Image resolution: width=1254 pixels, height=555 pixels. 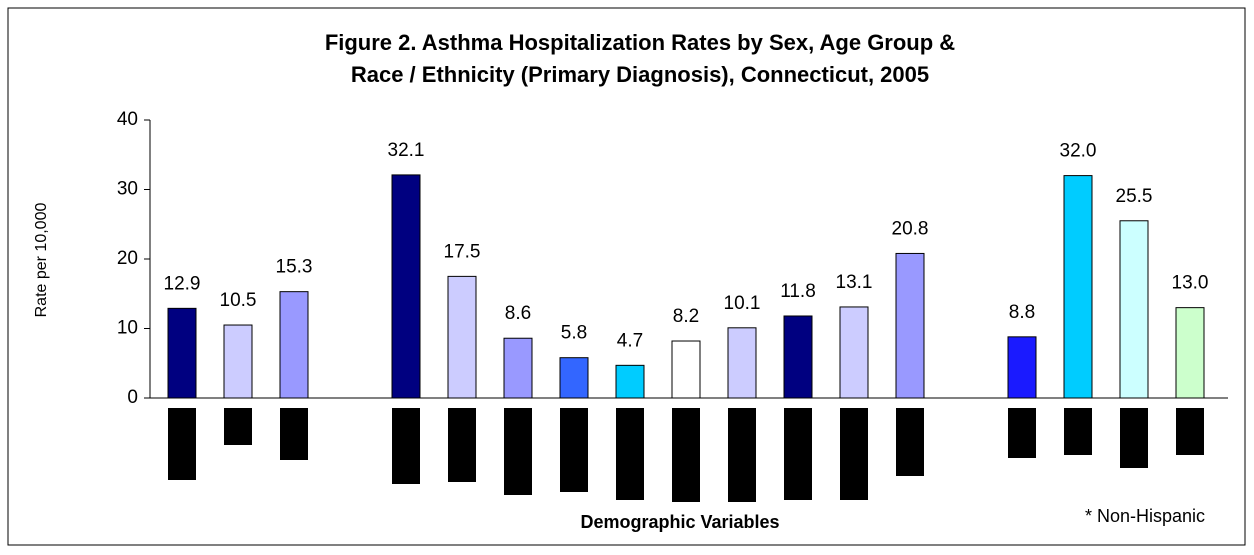 I want to click on y-tick-label: 10, so click(x=127, y=328).